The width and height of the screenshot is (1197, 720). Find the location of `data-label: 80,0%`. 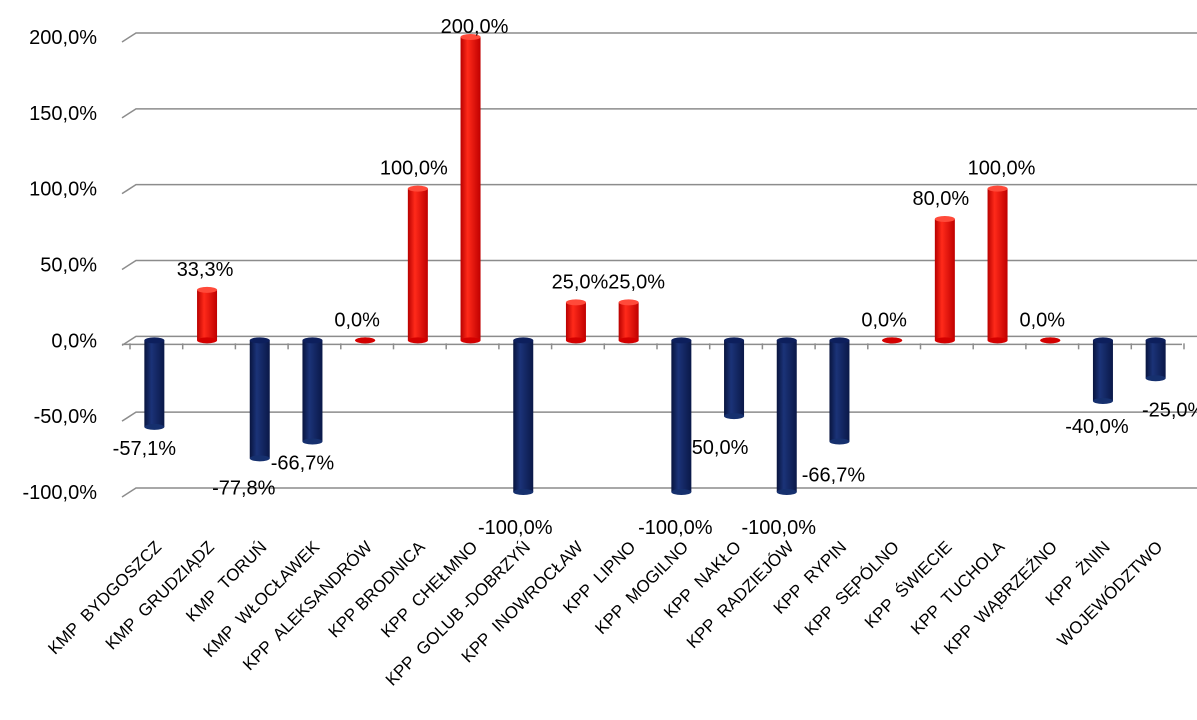

data-label: 80,0% is located at coordinates (940, 199).